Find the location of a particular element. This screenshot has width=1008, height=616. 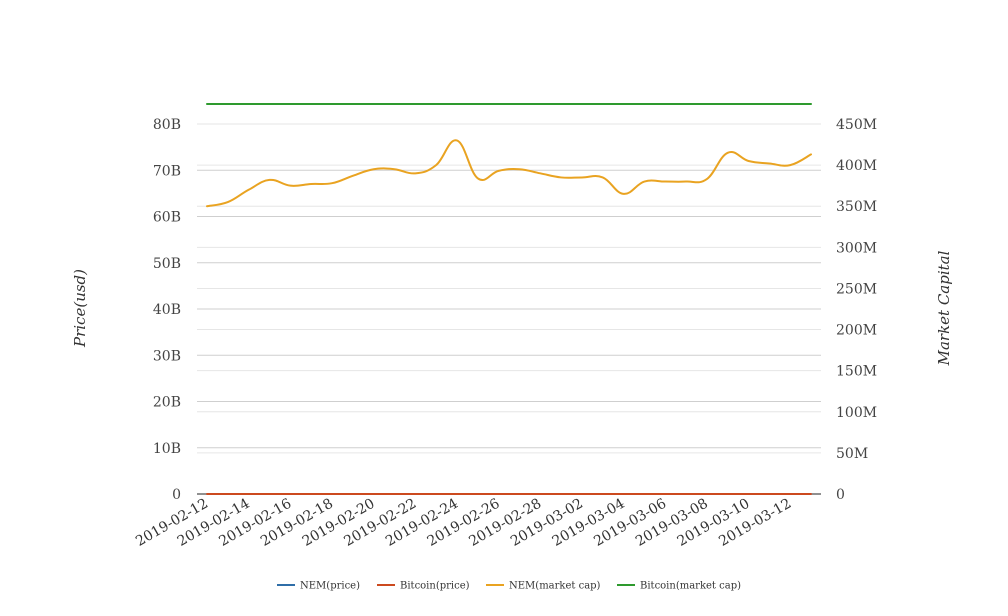

left-axis-ticks: 0 10B 20B 30B 40B 50B 60B 70B 80B is located at coordinates (167, 310).